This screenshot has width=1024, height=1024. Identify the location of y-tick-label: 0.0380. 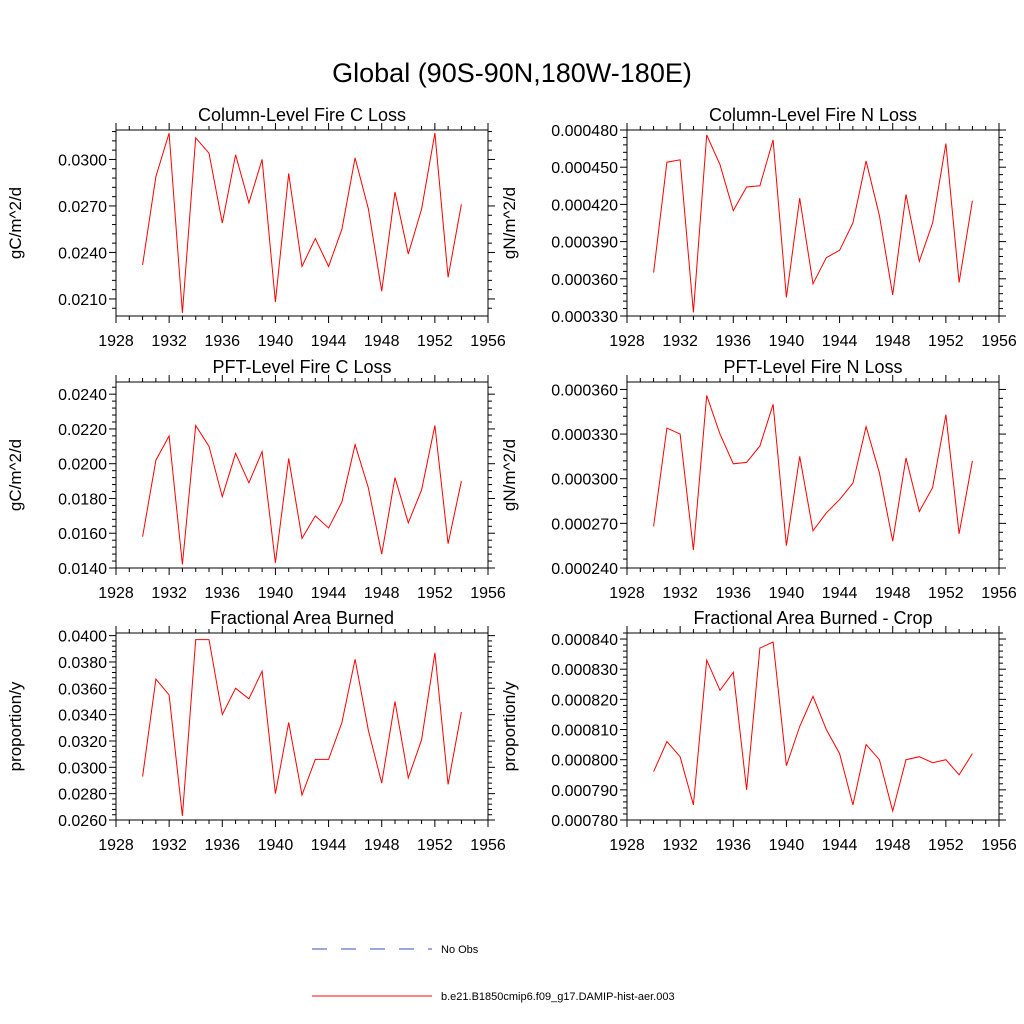
(82, 663).